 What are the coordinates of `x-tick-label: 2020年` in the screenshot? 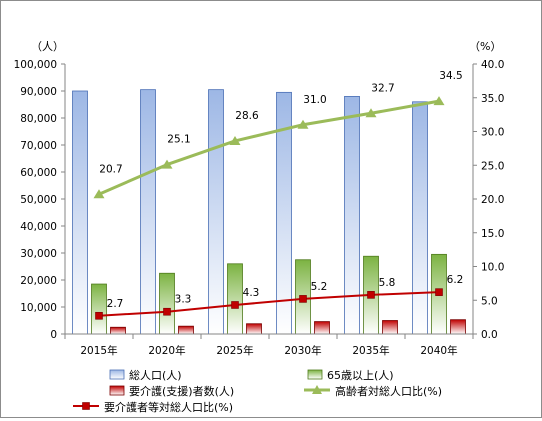 It's located at (166, 350).